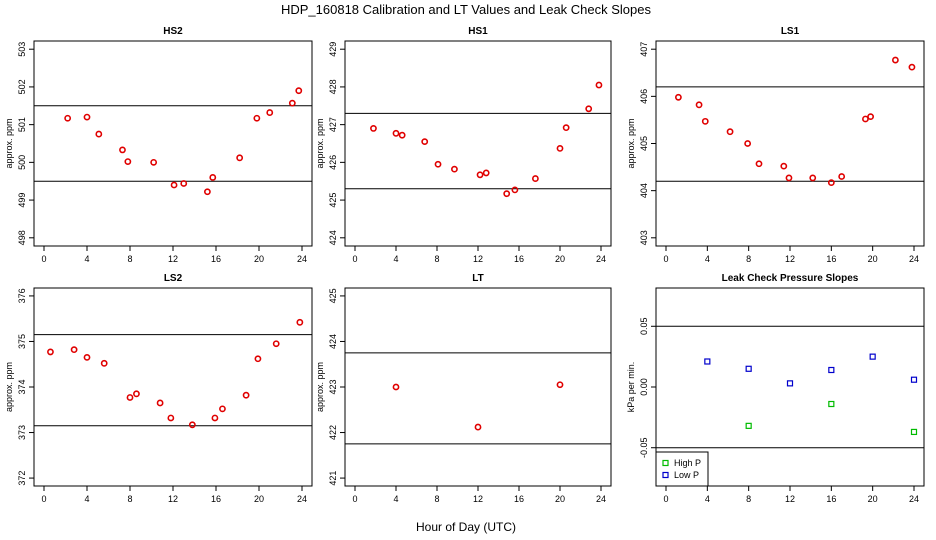 The height and width of the screenshot is (540, 936). I want to click on y-tick-label: 501, so click(22, 124).